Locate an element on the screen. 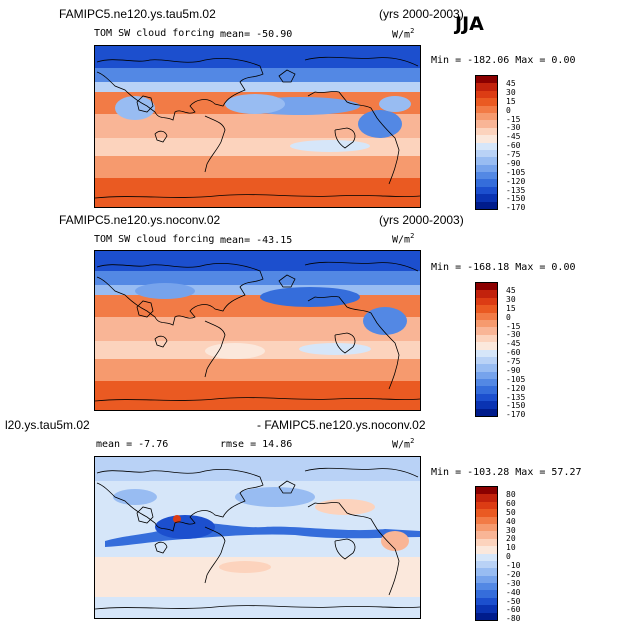 Image resolution: width=625 pixels, height=628 pixels. colorbar-label: 15 is located at coordinates (511, 101).